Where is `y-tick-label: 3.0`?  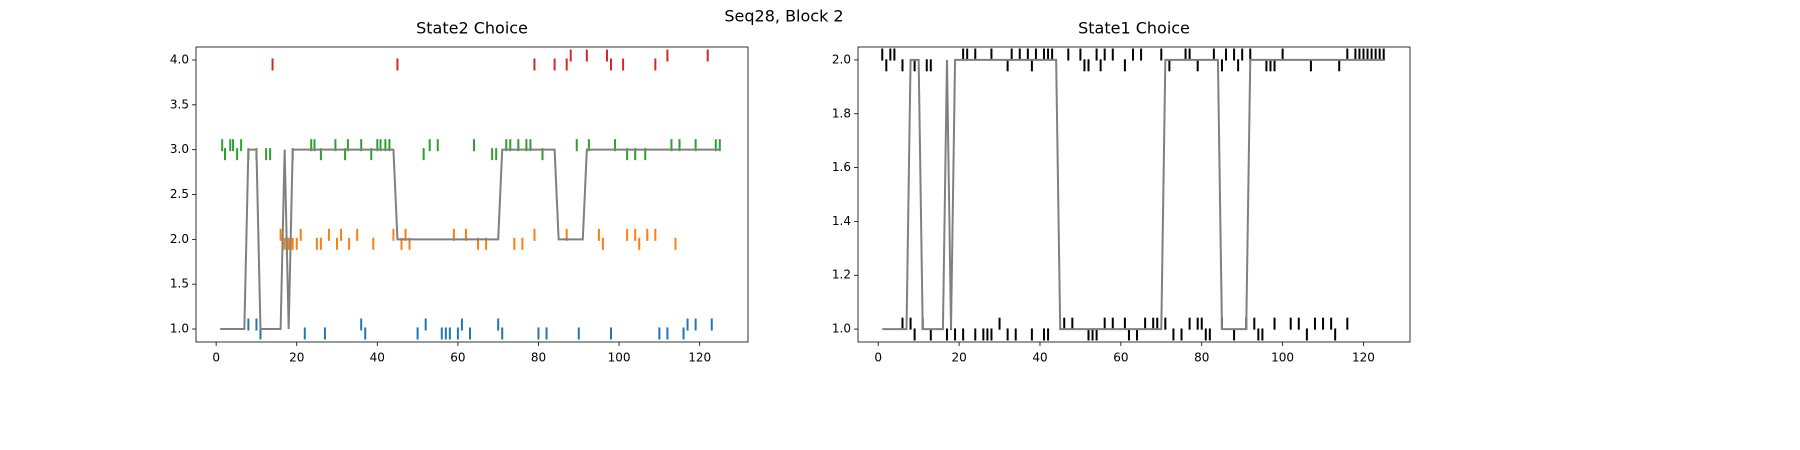 y-tick-label: 3.0 is located at coordinates (179, 149).